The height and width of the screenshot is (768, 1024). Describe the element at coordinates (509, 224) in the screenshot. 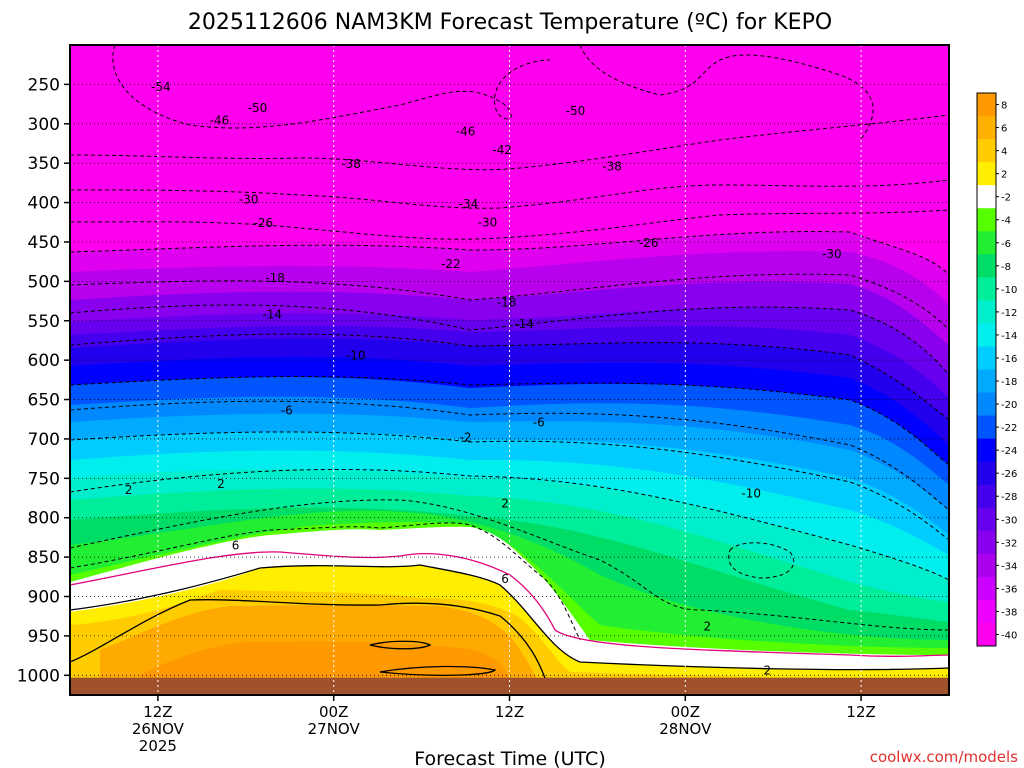

I see `contour-minus42` at that location.